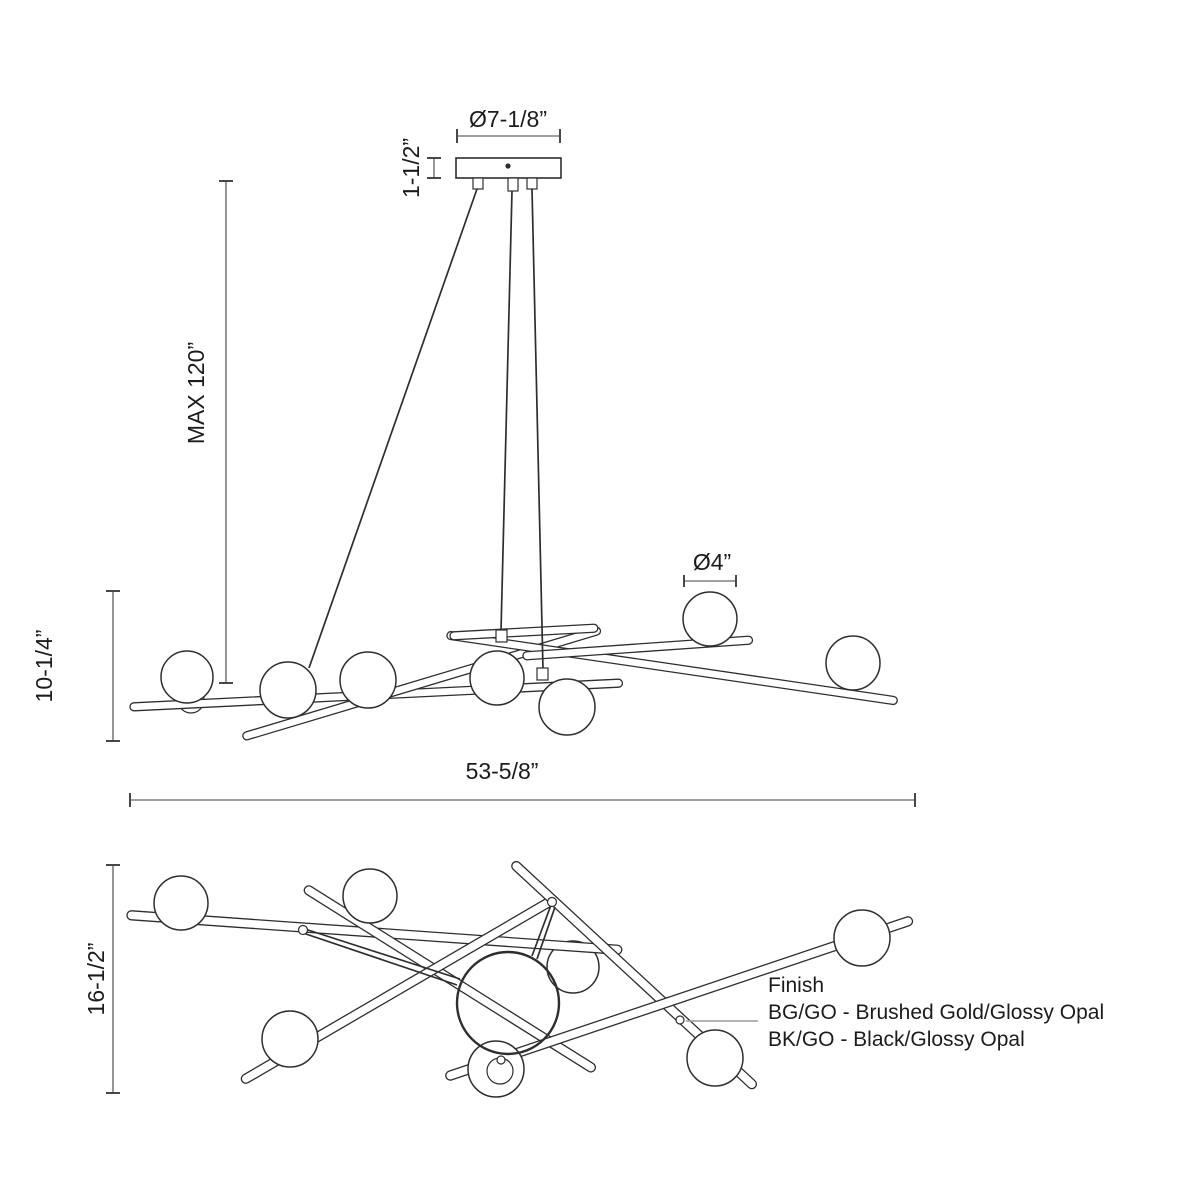 The image size is (1200, 1200). What do you see at coordinates (712, 562) in the screenshot?
I see `globe-diameter-label: Ø4”` at bounding box center [712, 562].